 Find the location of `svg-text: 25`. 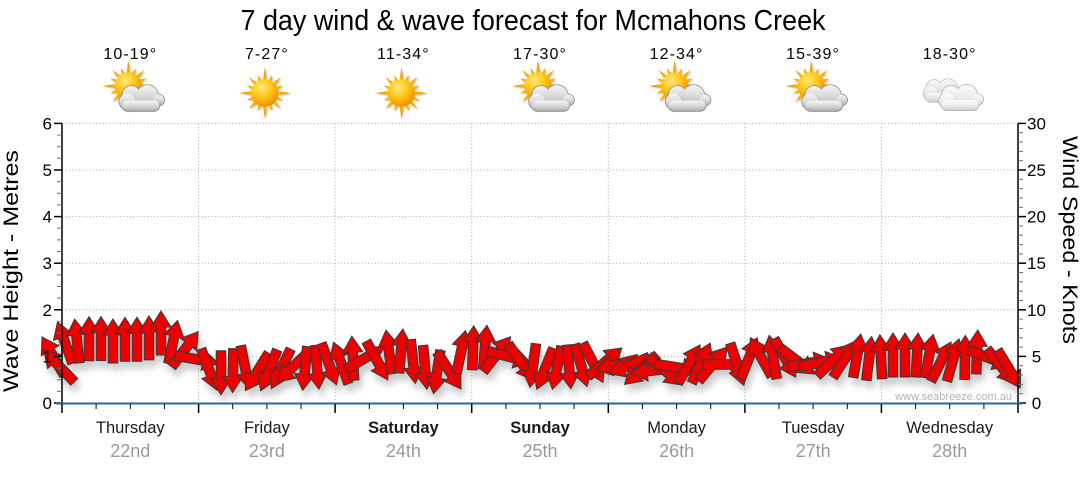

svg-text: 25 is located at coordinates (1036, 170).